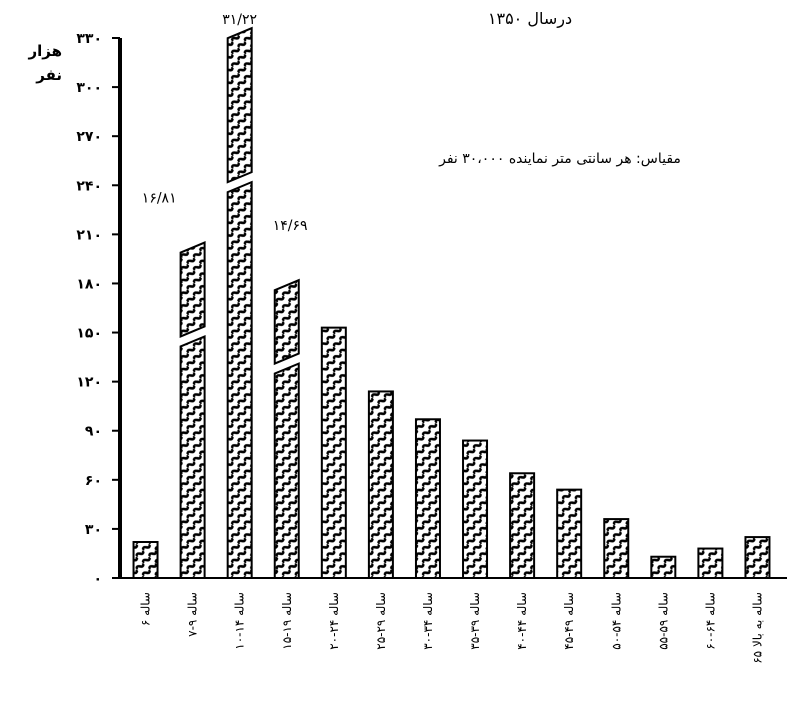 The image size is (787, 706). Describe the element at coordinates (48, 75) in the screenshot. I see `y-axis-label-line2: نفر` at that location.